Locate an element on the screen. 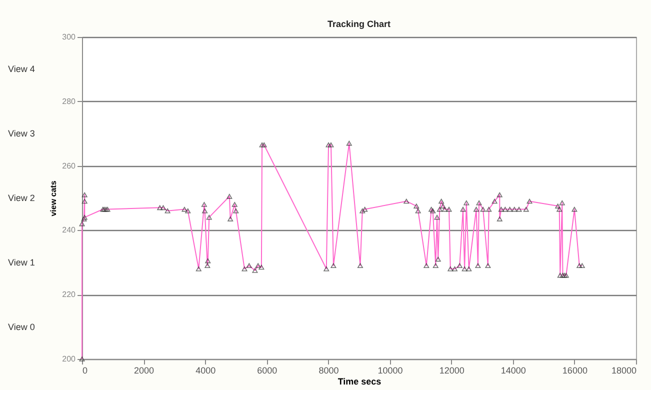  x-tick-label: 4000 is located at coordinates (206, 371).